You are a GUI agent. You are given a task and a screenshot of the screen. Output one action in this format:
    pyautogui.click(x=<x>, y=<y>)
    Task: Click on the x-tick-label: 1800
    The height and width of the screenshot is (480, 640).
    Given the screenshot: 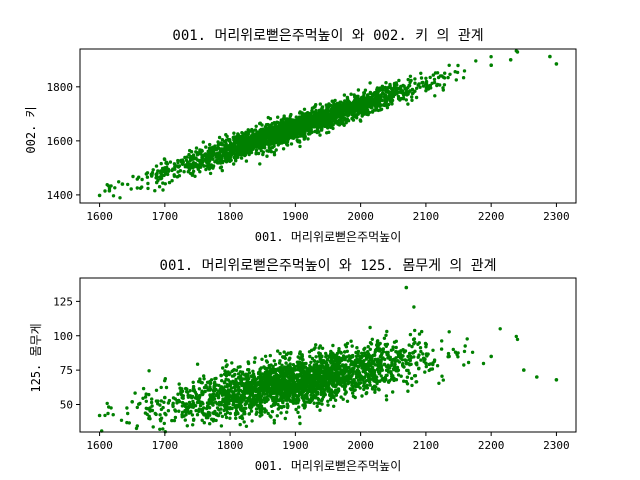 What is the action you would take?
    pyautogui.click(x=230, y=216)
    